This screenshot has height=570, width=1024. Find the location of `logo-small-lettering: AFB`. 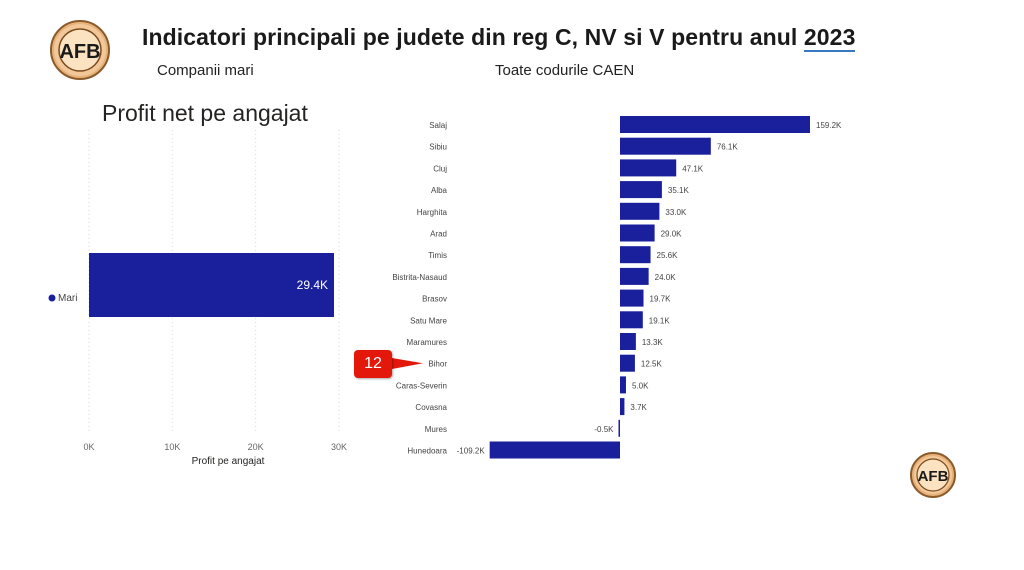

logo-small-lettering: AFB is located at coordinates (933, 476).